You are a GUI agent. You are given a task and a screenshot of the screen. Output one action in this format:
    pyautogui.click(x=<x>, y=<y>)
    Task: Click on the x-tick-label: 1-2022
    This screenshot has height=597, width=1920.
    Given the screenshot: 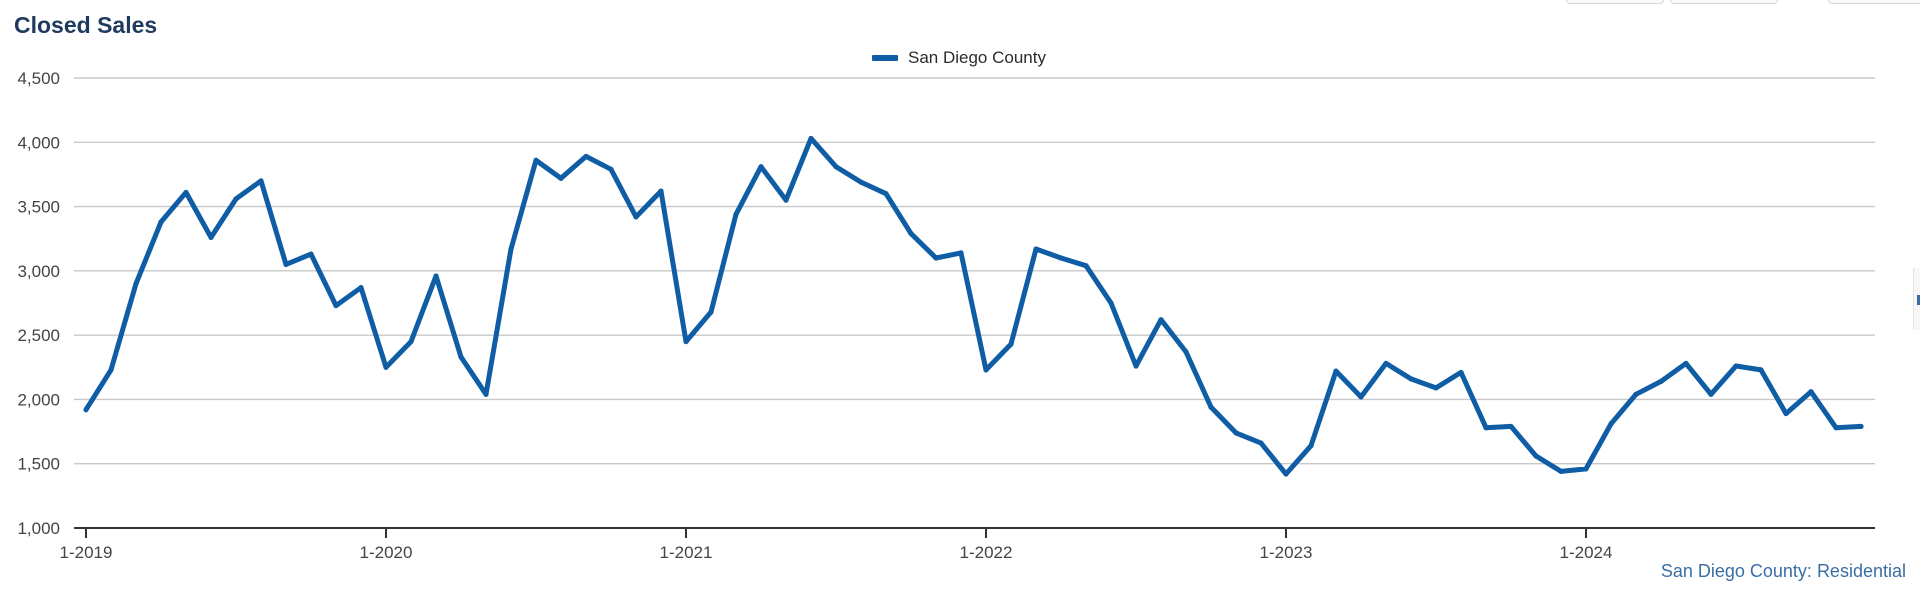 What is the action you would take?
    pyautogui.click(x=986, y=552)
    